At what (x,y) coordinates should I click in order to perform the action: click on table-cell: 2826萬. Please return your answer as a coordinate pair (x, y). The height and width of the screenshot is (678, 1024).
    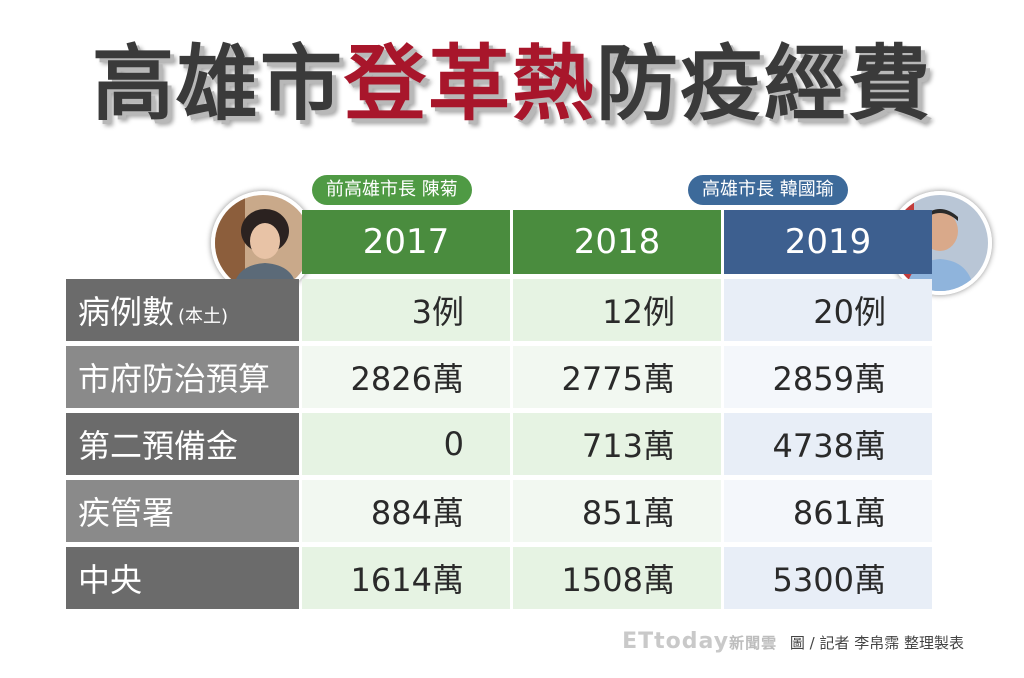
    Looking at the image, I should click on (406, 377).